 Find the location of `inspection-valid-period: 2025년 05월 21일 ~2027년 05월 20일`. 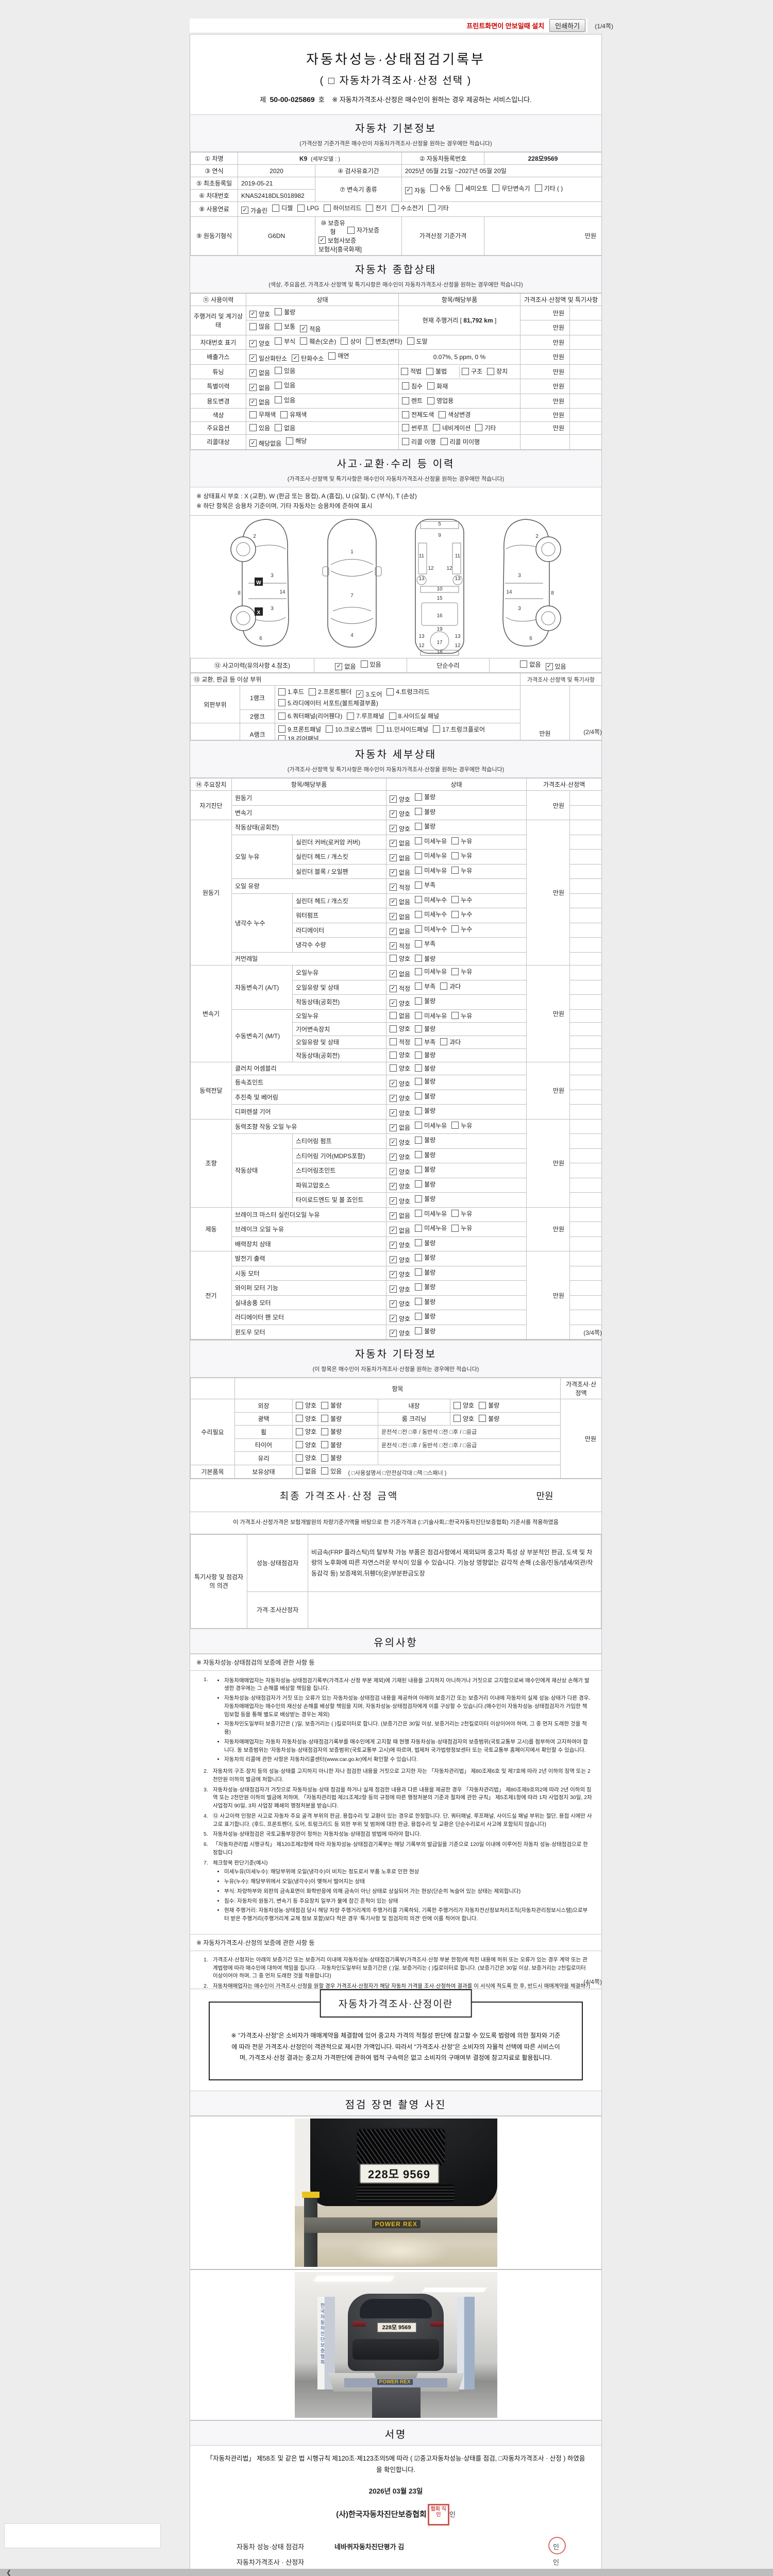

inspection-valid-period: 2025년 05월 21일 ~2027년 05월 20일 is located at coordinates (501, 170).